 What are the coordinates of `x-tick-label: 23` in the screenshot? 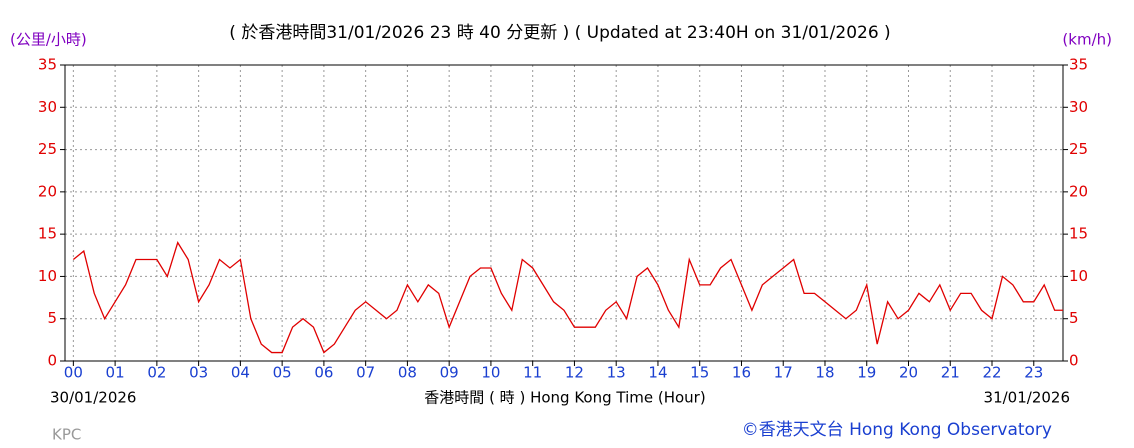 It's located at (1033, 373).